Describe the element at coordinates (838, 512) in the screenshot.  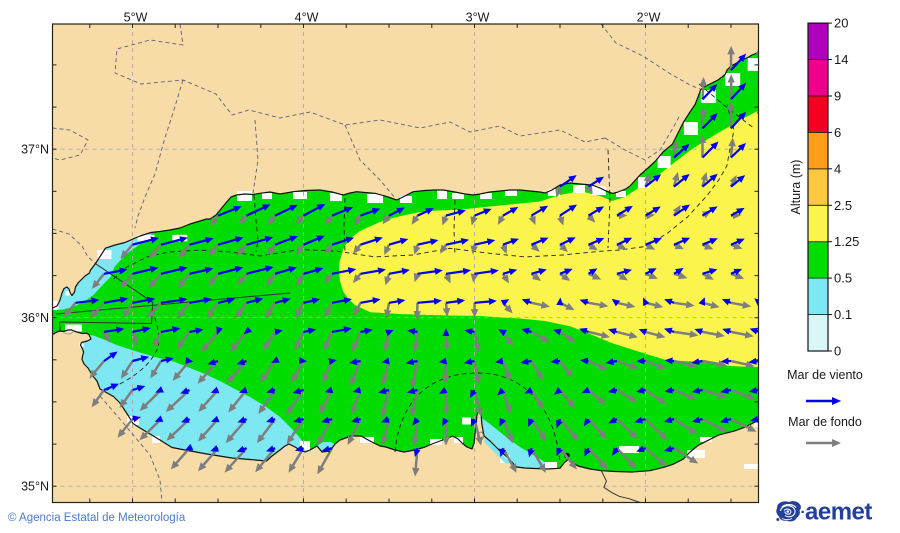
I see `svg-text: aemet` at that location.